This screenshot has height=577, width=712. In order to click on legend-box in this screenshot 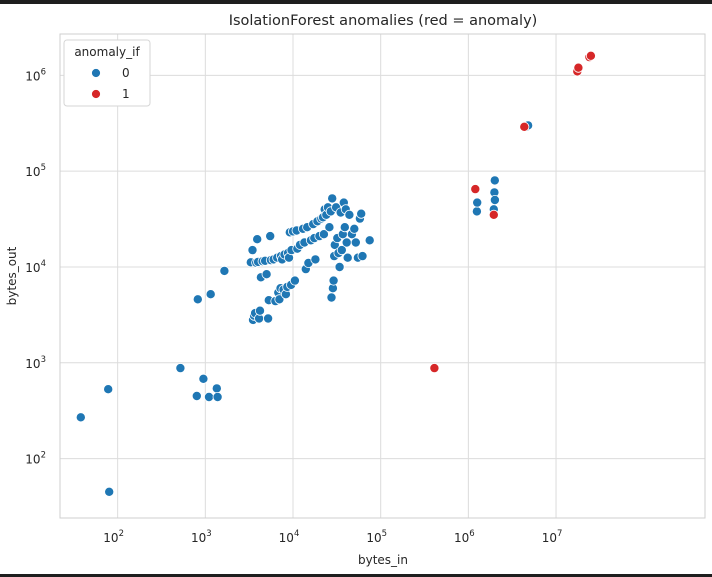, I will do `click(107, 73)`.